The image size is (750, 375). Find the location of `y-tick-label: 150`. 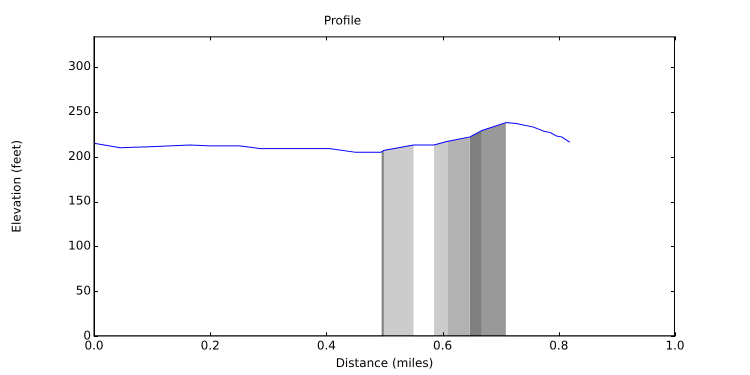

y-tick-label: 150 is located at coordinates (79, 201).